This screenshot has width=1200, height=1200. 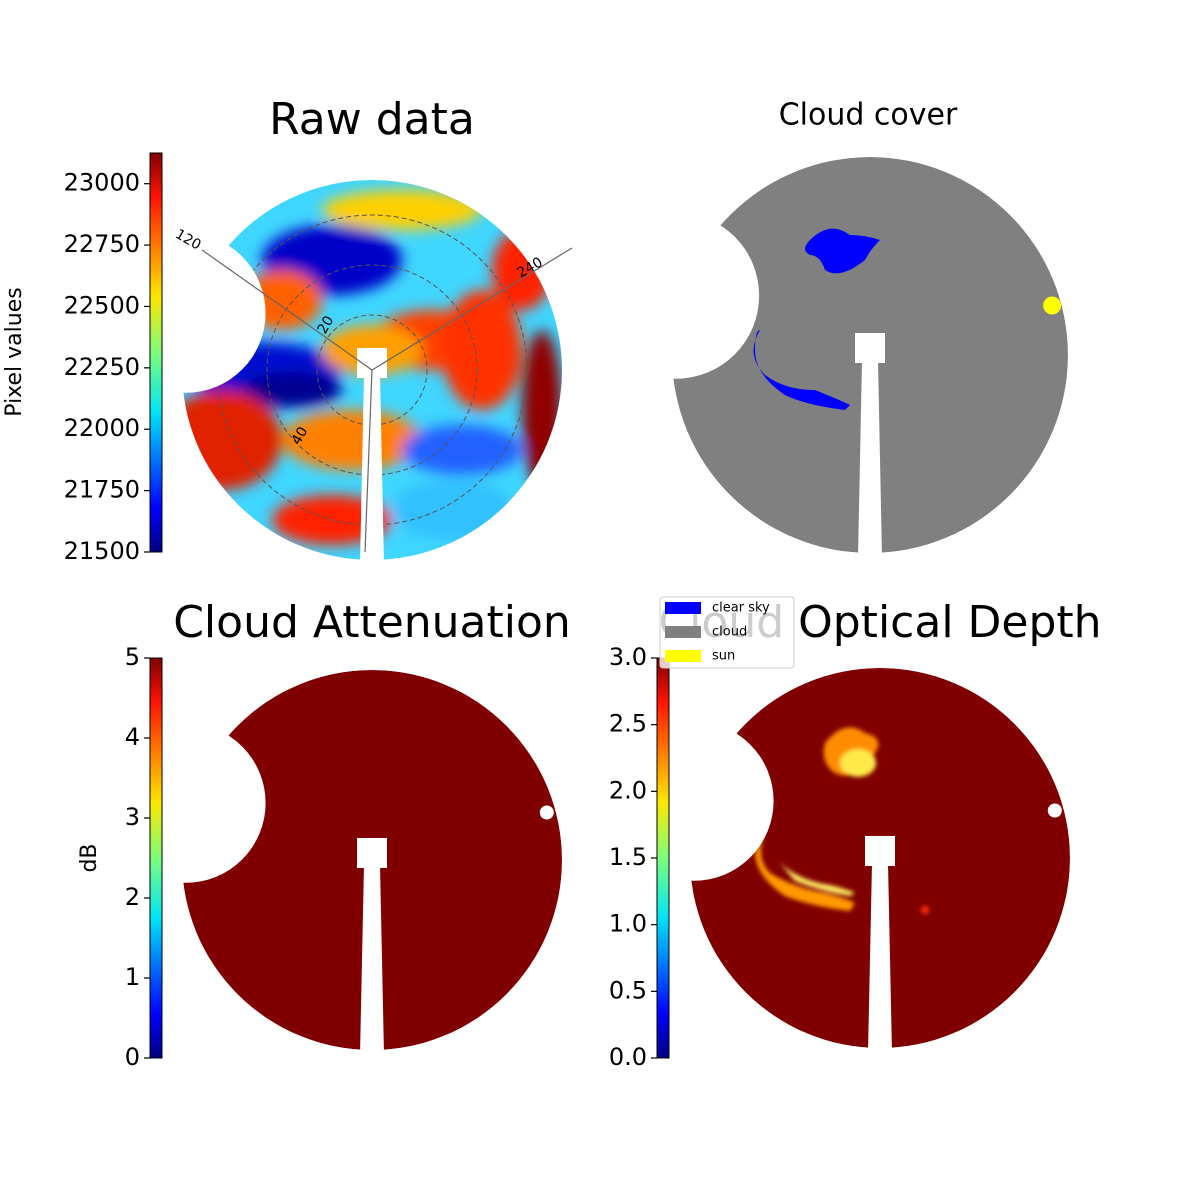 I want to click on colorbar-tick-label: 1, so click(x=132, y=977).